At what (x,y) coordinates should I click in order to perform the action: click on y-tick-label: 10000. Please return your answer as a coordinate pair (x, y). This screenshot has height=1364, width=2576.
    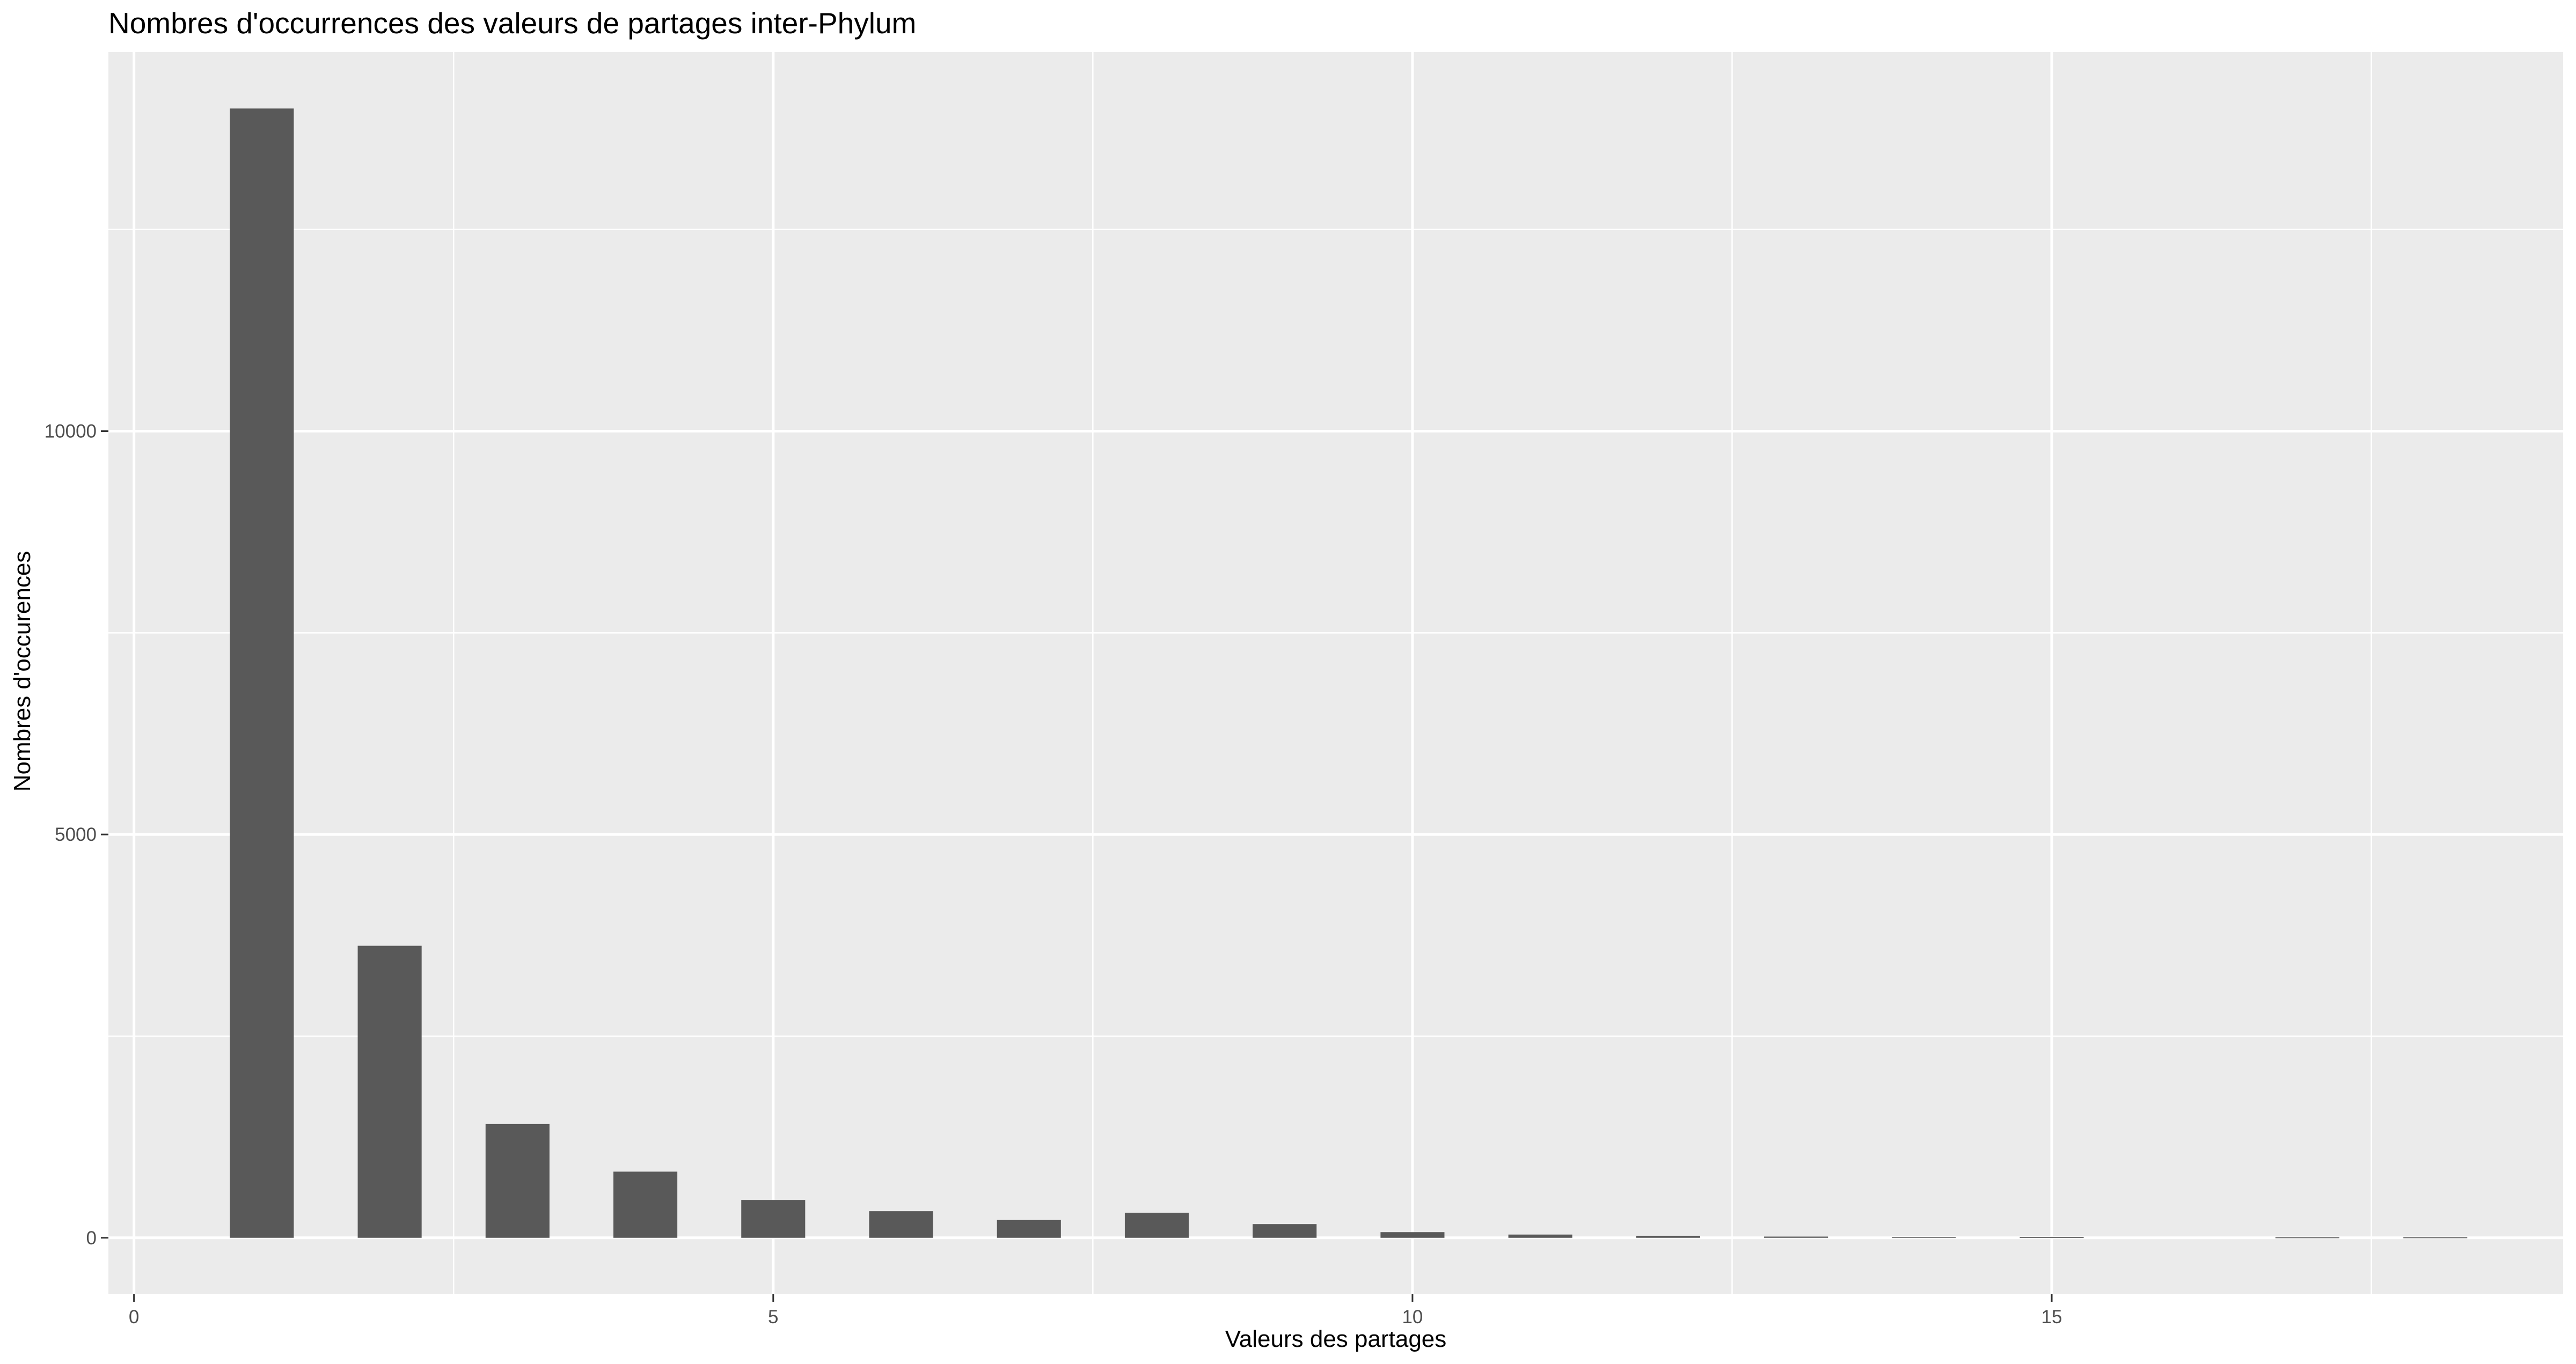
    Looking at the image, I should click on (71, 431).